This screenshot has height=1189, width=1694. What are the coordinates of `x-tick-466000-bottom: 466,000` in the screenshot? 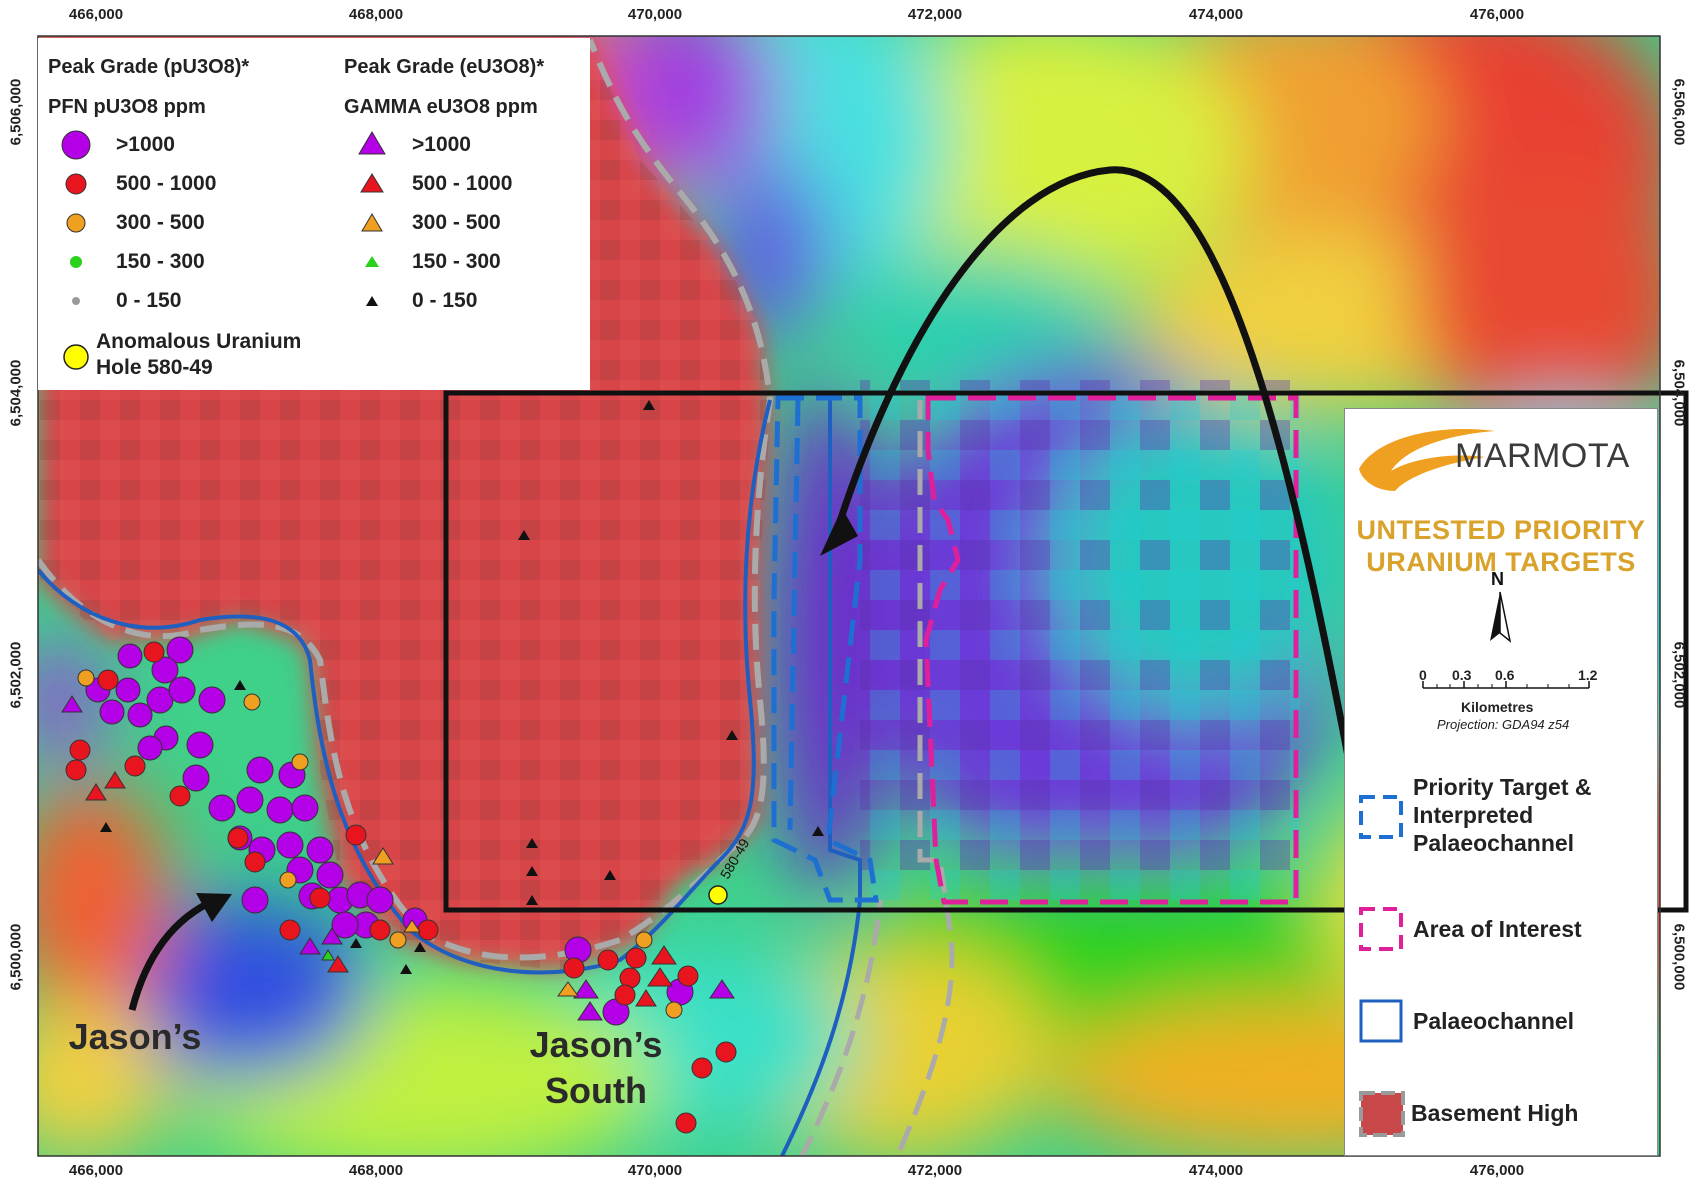 It's located at (96, 1170).